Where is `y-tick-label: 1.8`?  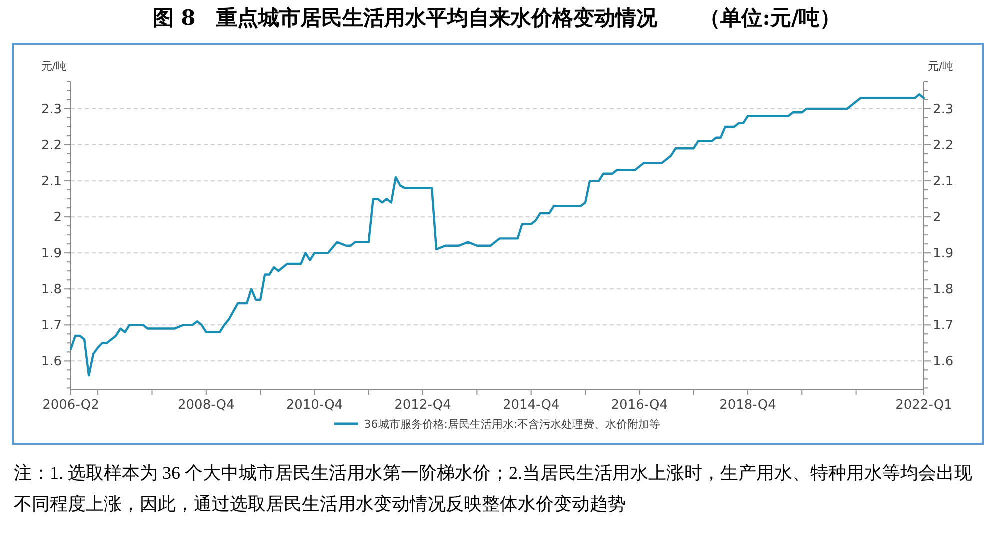 y-tick-label: 1.8 is located at coordinates (51, 290).